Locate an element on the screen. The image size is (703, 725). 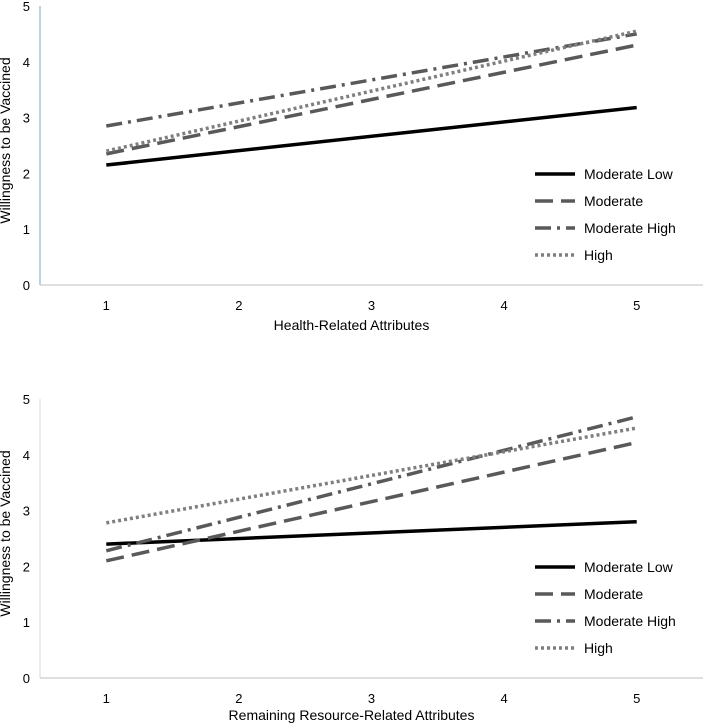
x-axis-title: Remaining Resource-Related Attributes is located at coordinates (352, 715).